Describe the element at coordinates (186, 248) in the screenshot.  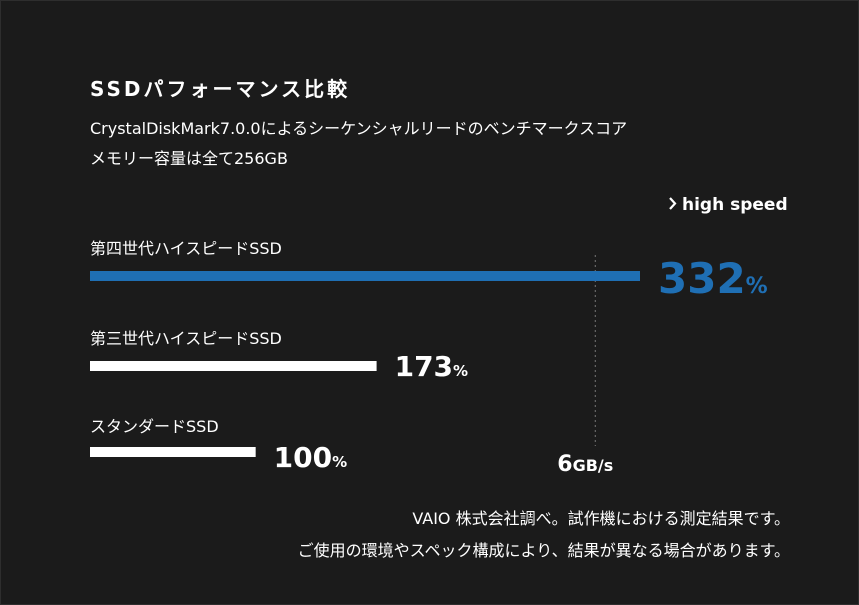
I see `category-label: 第四世代ハイスピードSSD` at that location.